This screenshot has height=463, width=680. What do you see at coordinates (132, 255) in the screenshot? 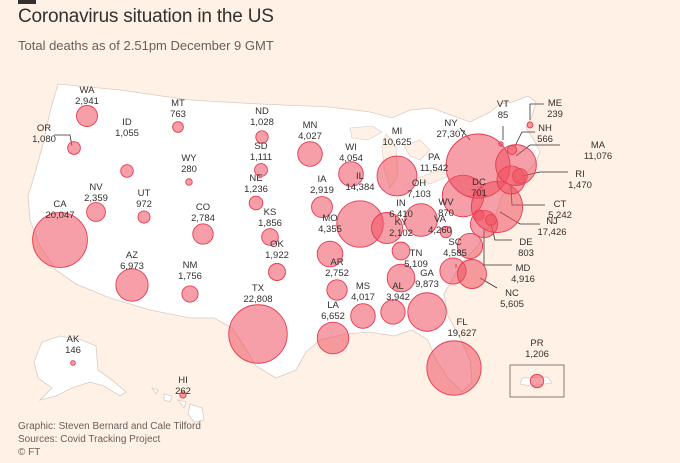
I see `state-abbr-az: AZ` at bounding box center [132, 255].